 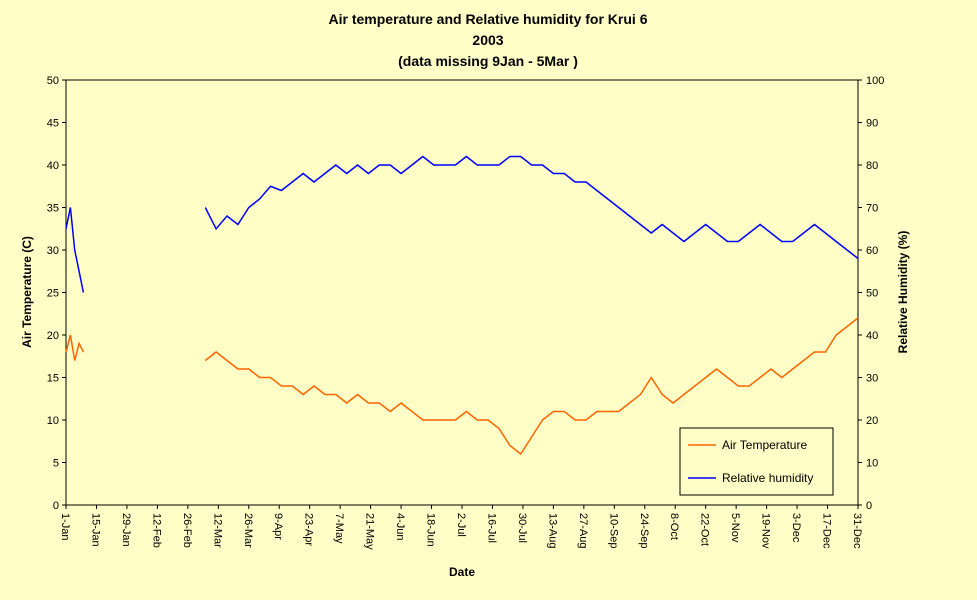 What do you see at coordinates (767, 478) in the screenshot?
I see `legend-label-relative-humidity: Relative humidity` at bounding box center [767, 478].